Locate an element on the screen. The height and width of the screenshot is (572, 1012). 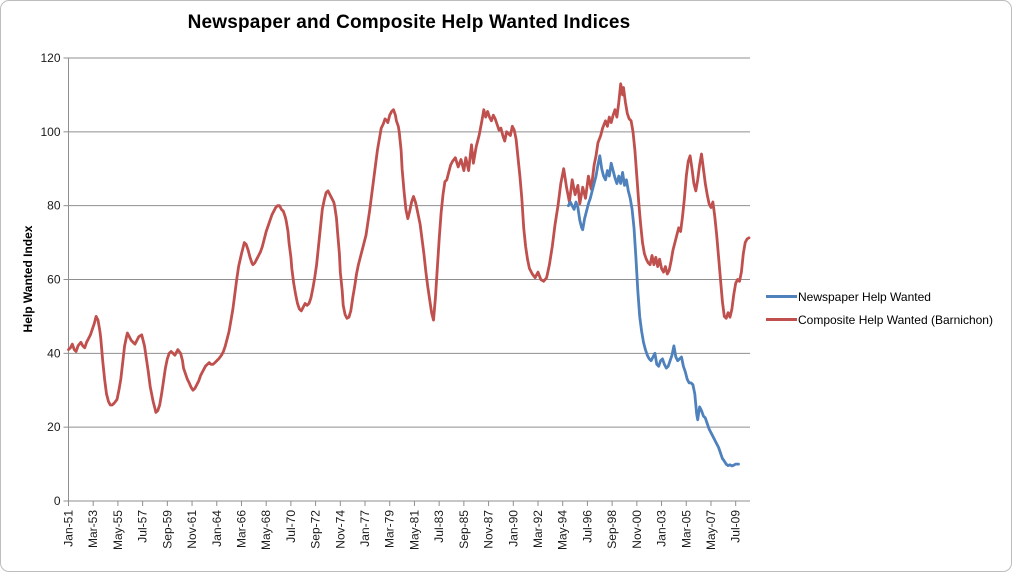
y-tick-label: 60 is located at coordinates (54, 279).